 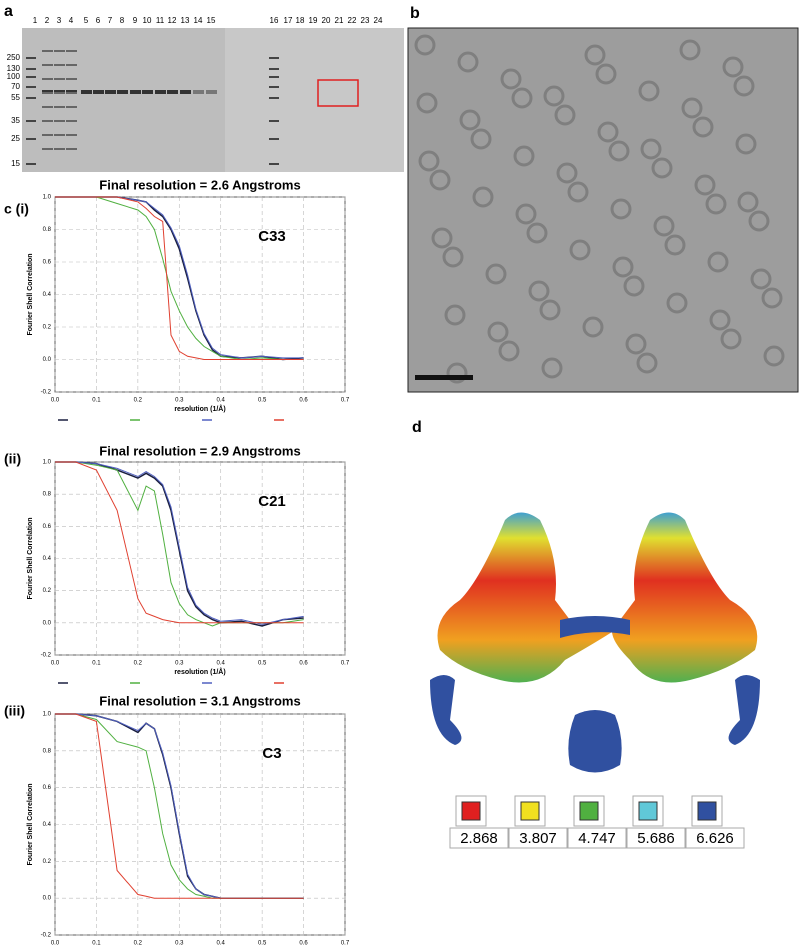 I want to click on value-box, so click(x=597, y=838).